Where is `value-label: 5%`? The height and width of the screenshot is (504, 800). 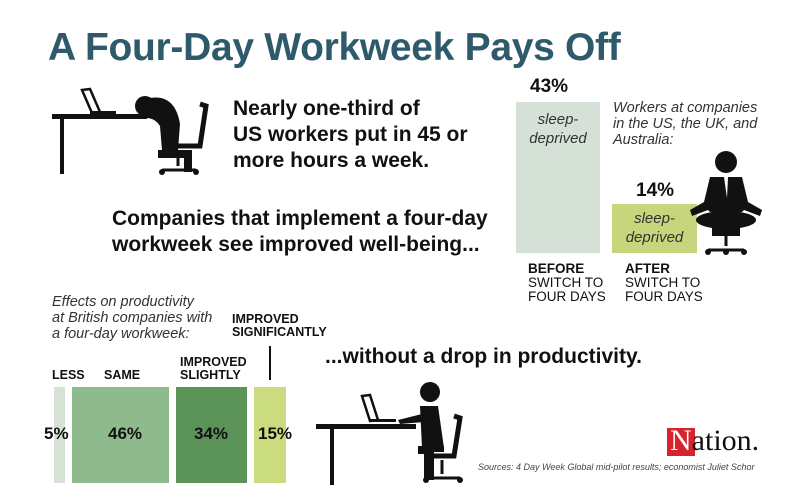 value-label: 5% is located at coordinates (56, 433).